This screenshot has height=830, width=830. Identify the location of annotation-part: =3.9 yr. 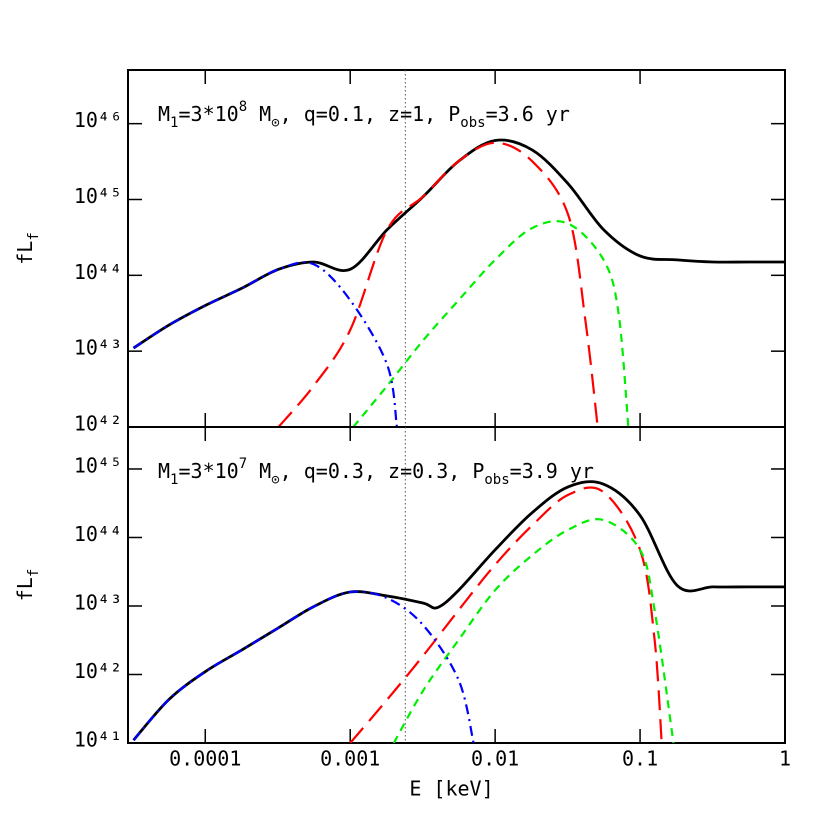
(552, 471).